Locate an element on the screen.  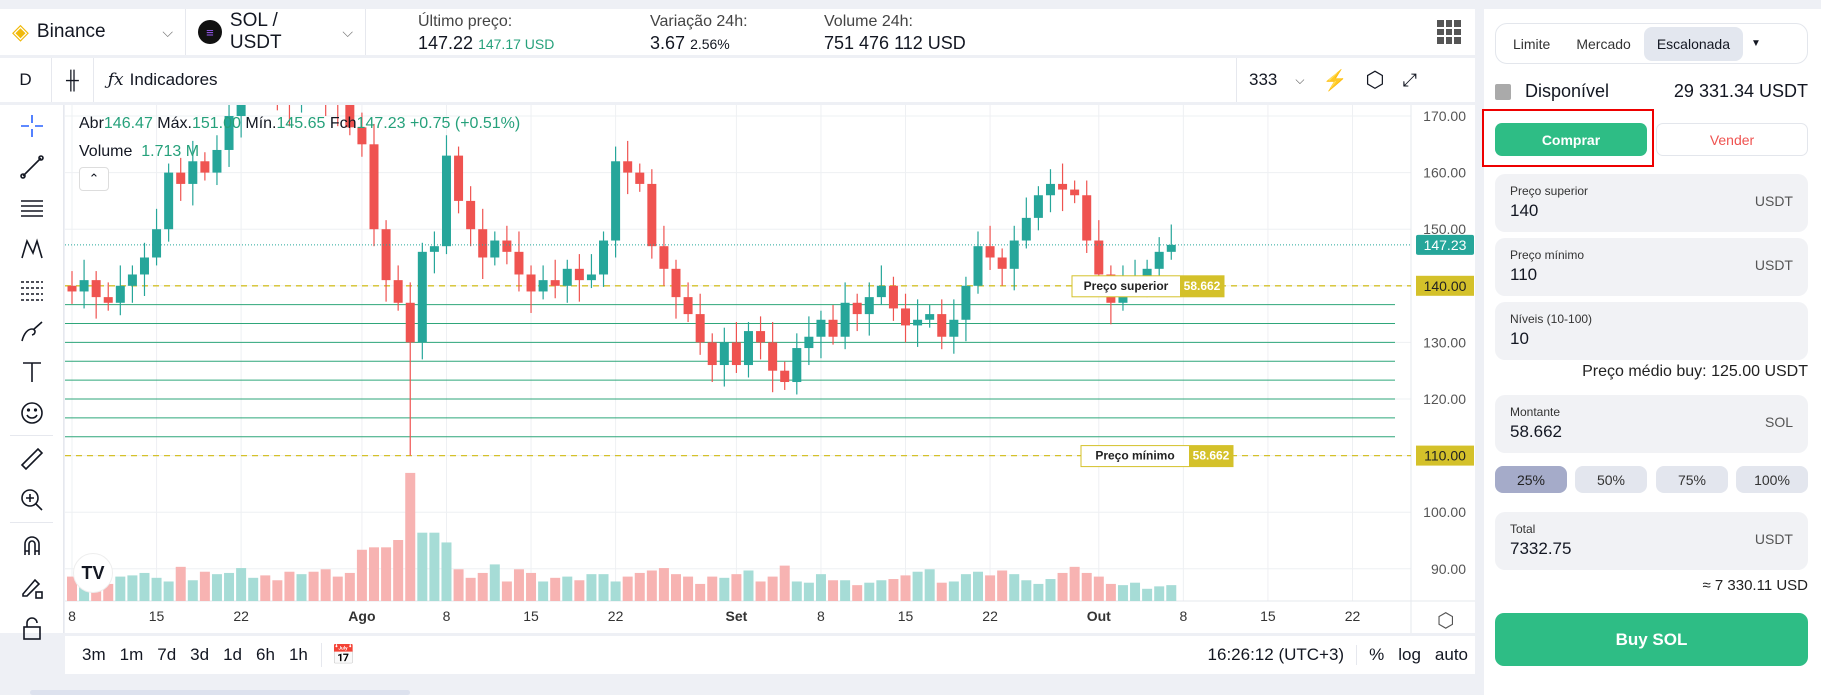
emoji-tool is located at coordinates (32, 412).